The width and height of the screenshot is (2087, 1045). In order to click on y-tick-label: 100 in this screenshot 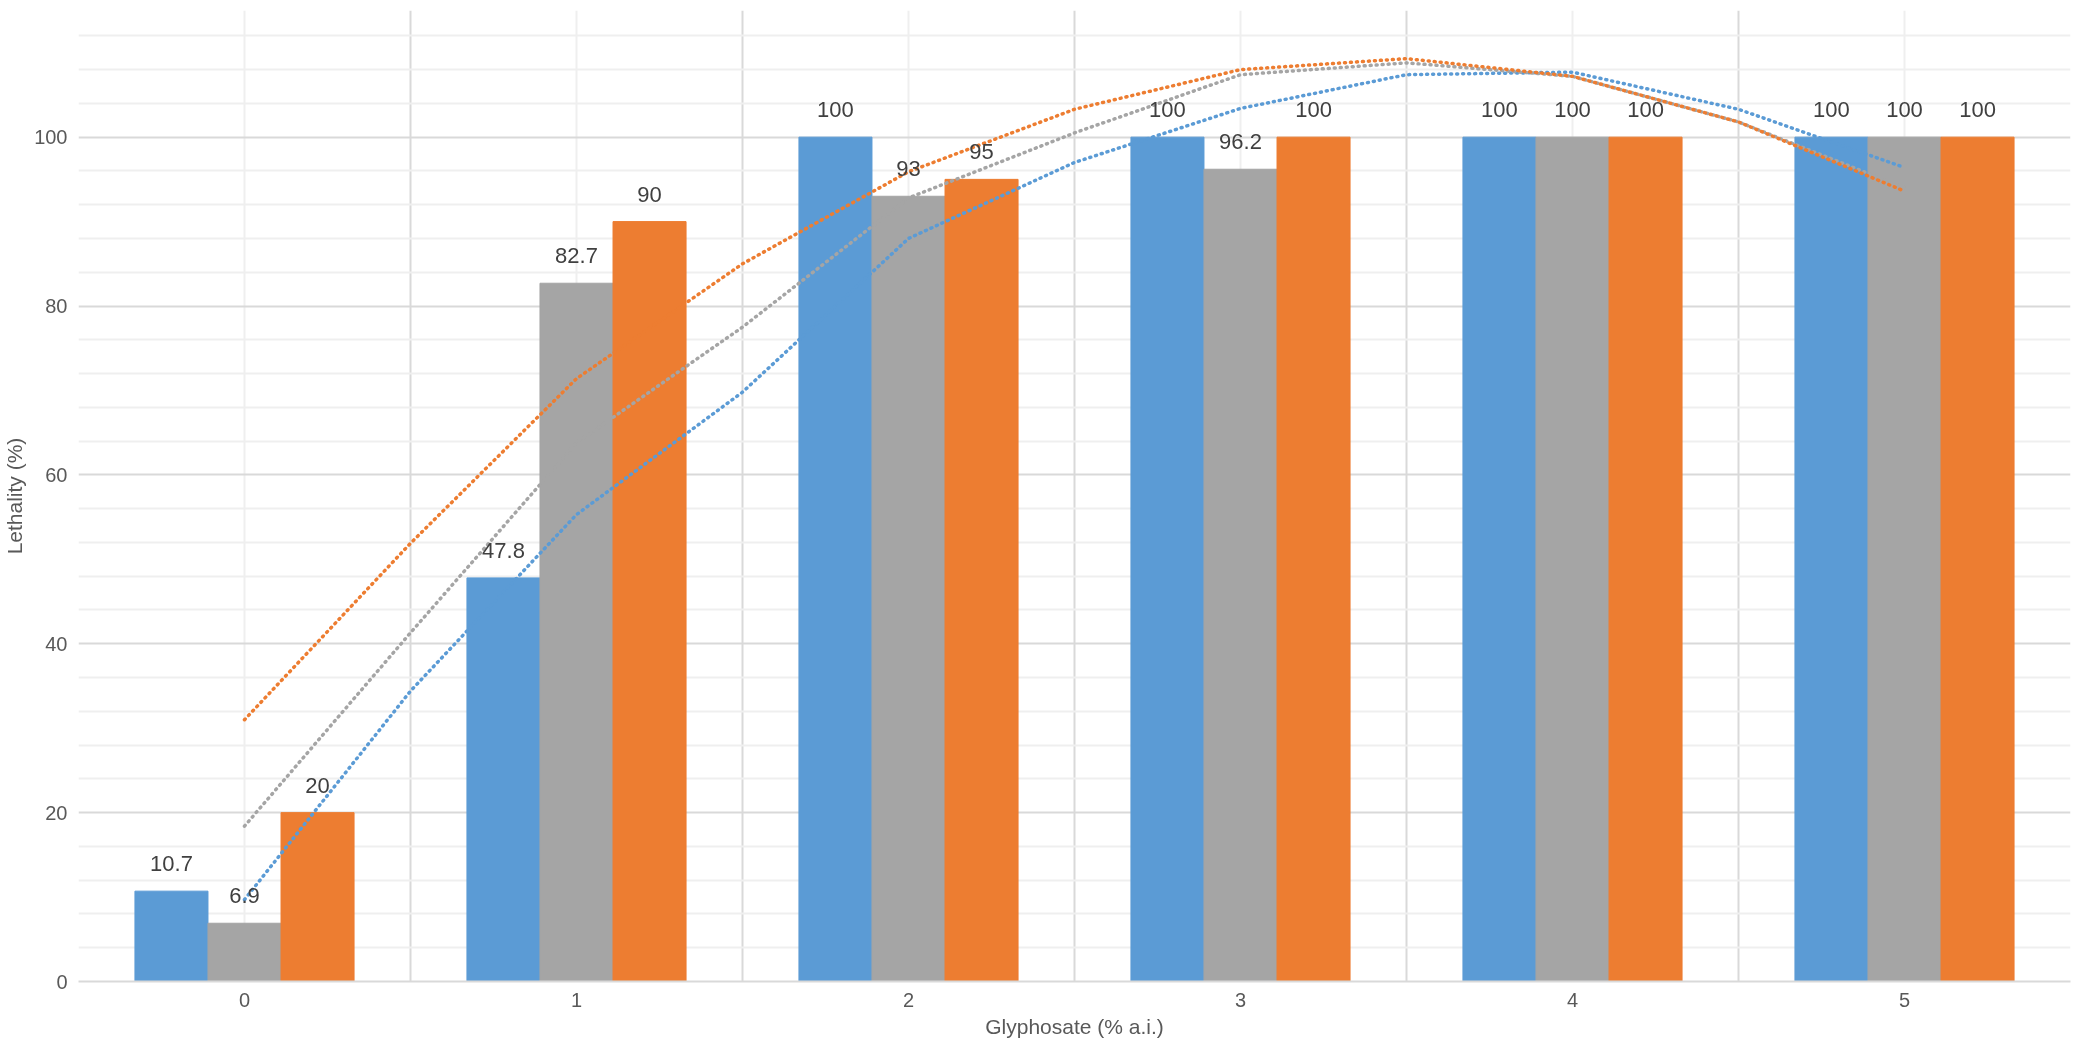, I will do `click(51, 137)`.